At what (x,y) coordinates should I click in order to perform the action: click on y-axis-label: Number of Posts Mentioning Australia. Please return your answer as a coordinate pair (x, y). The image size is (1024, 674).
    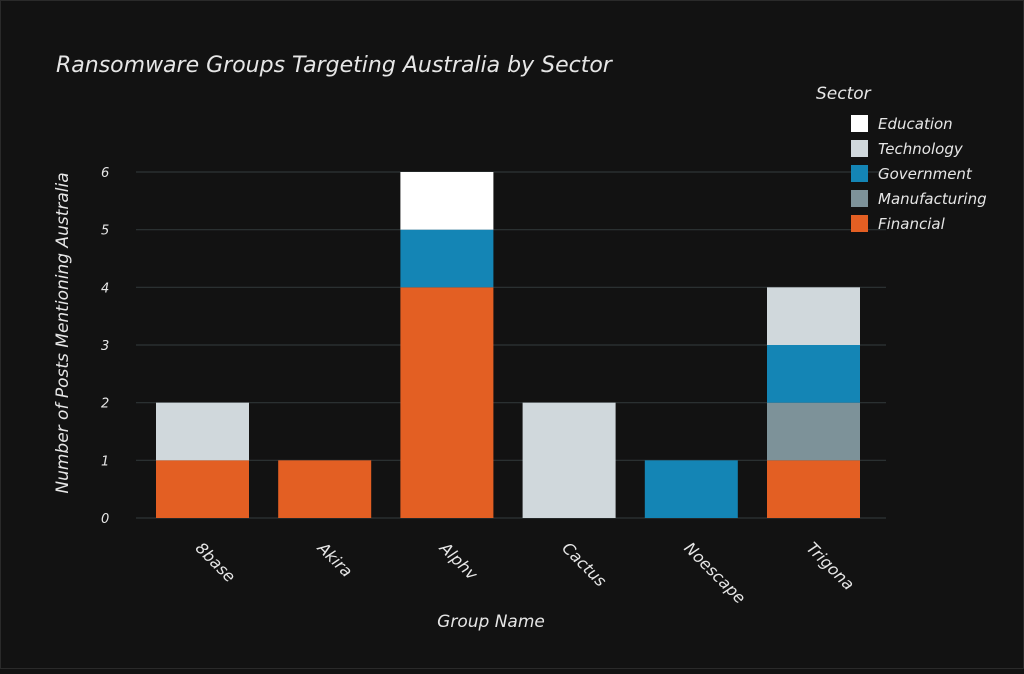
    Looking at the image, I should click on (63, 332).